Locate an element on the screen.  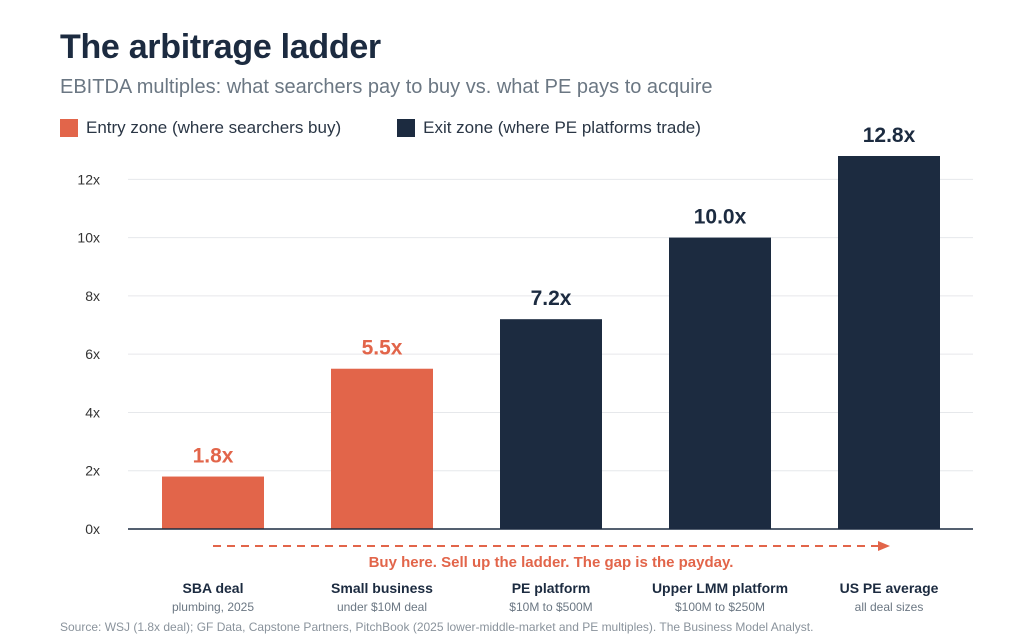
legend-swatch-exit is located at coordinates (406, 128).